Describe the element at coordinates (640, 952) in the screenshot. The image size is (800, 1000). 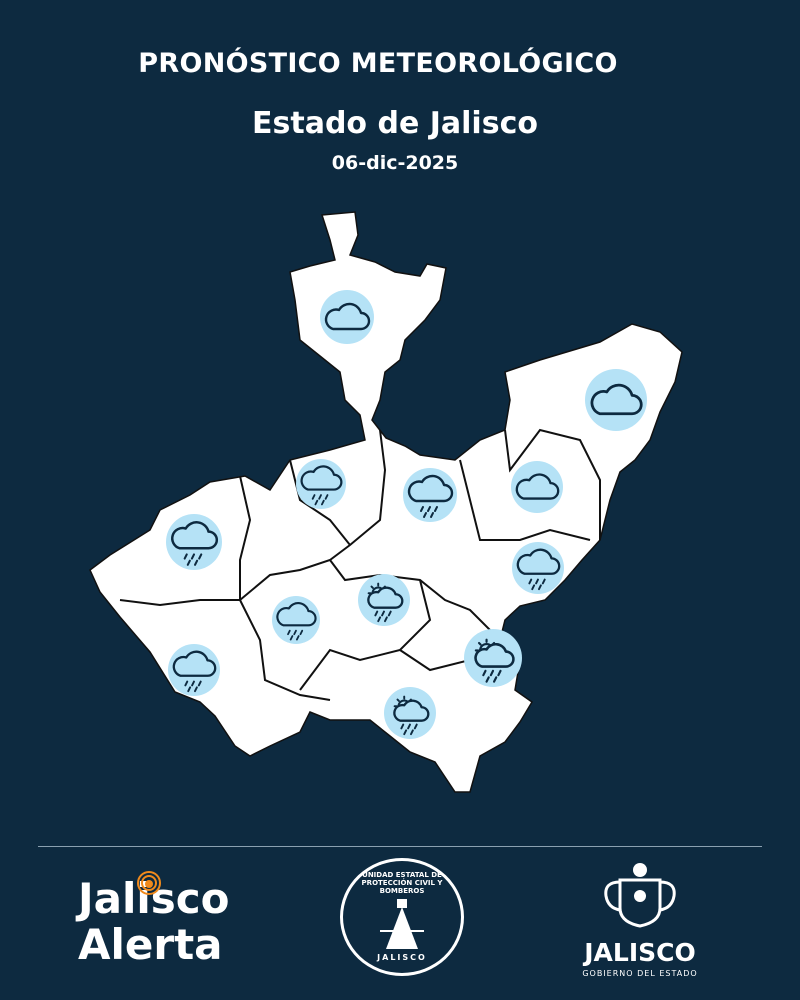
I see `gov-name: JALISCO` at that location.